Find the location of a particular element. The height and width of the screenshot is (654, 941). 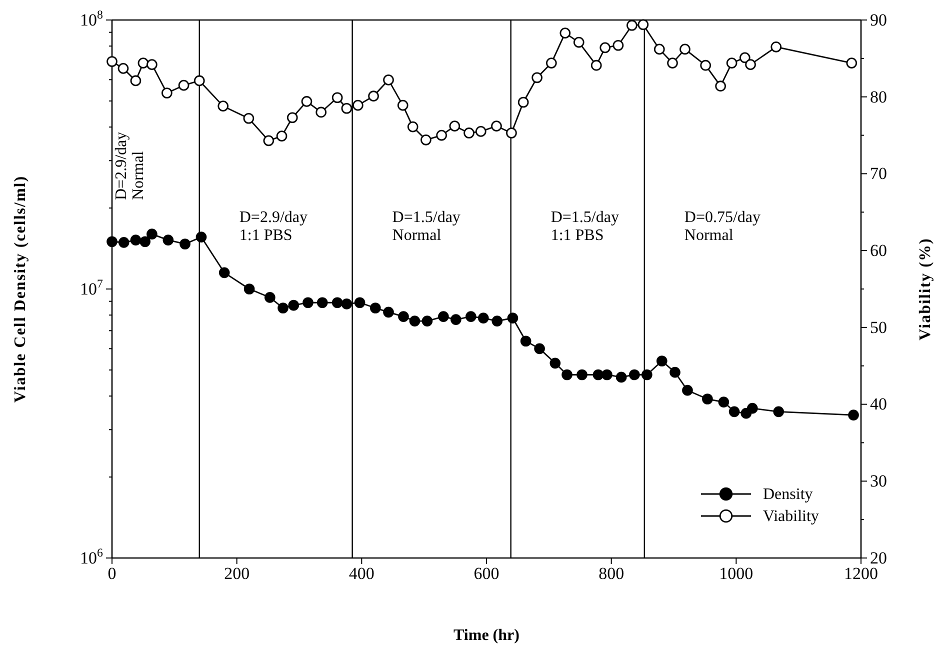

x-tick-label: 0 is located at coordinates (112, 574).